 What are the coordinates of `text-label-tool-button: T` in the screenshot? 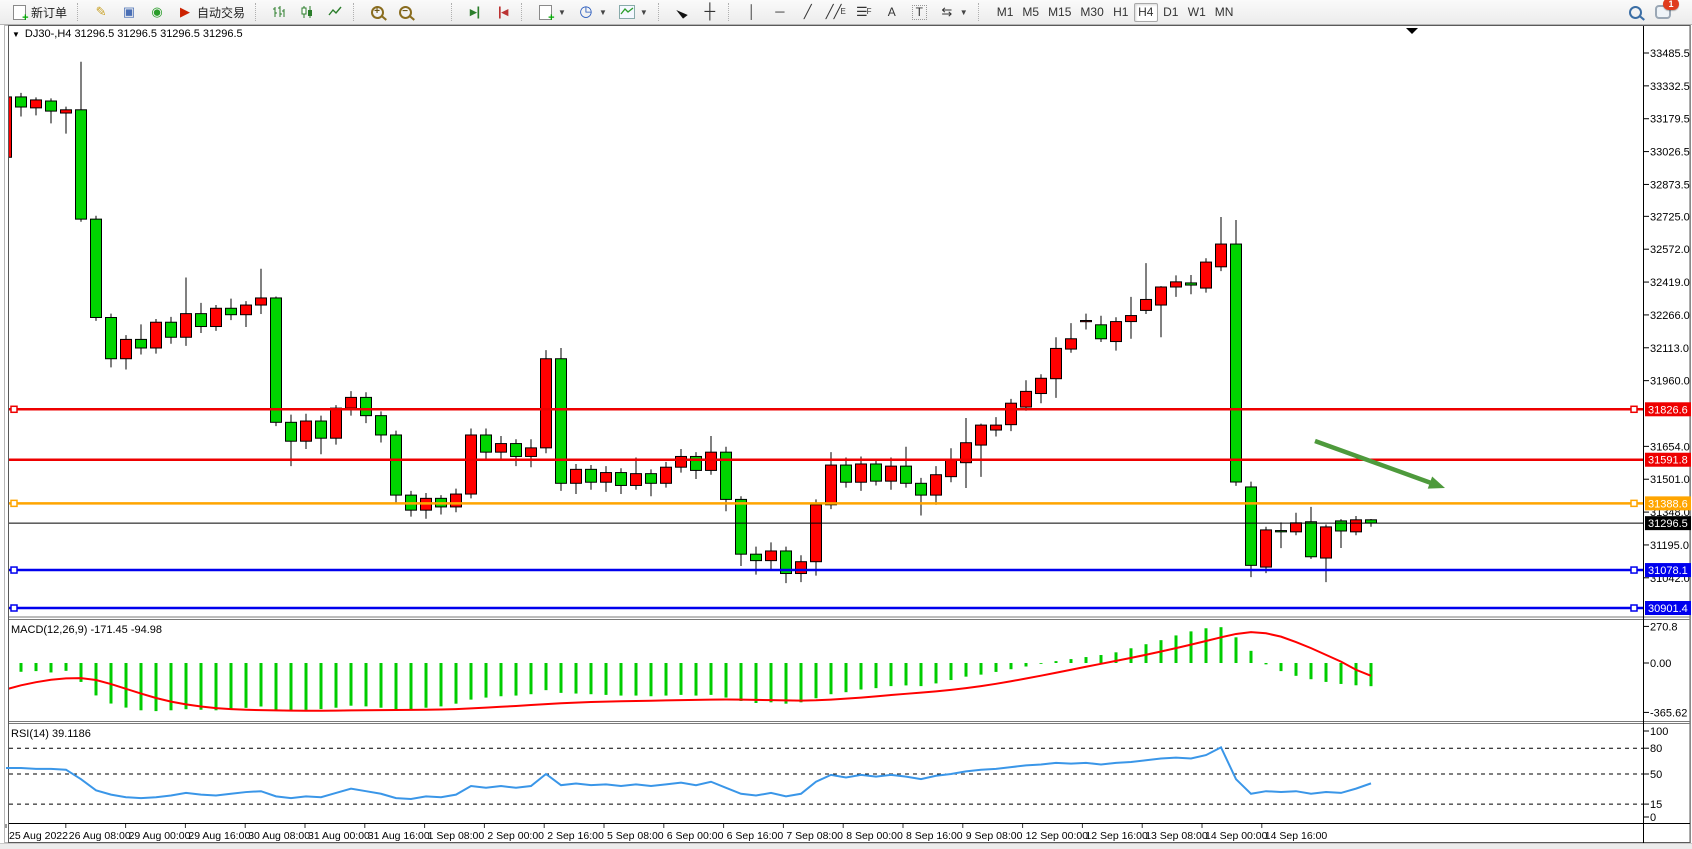 It's located at (919, 12).